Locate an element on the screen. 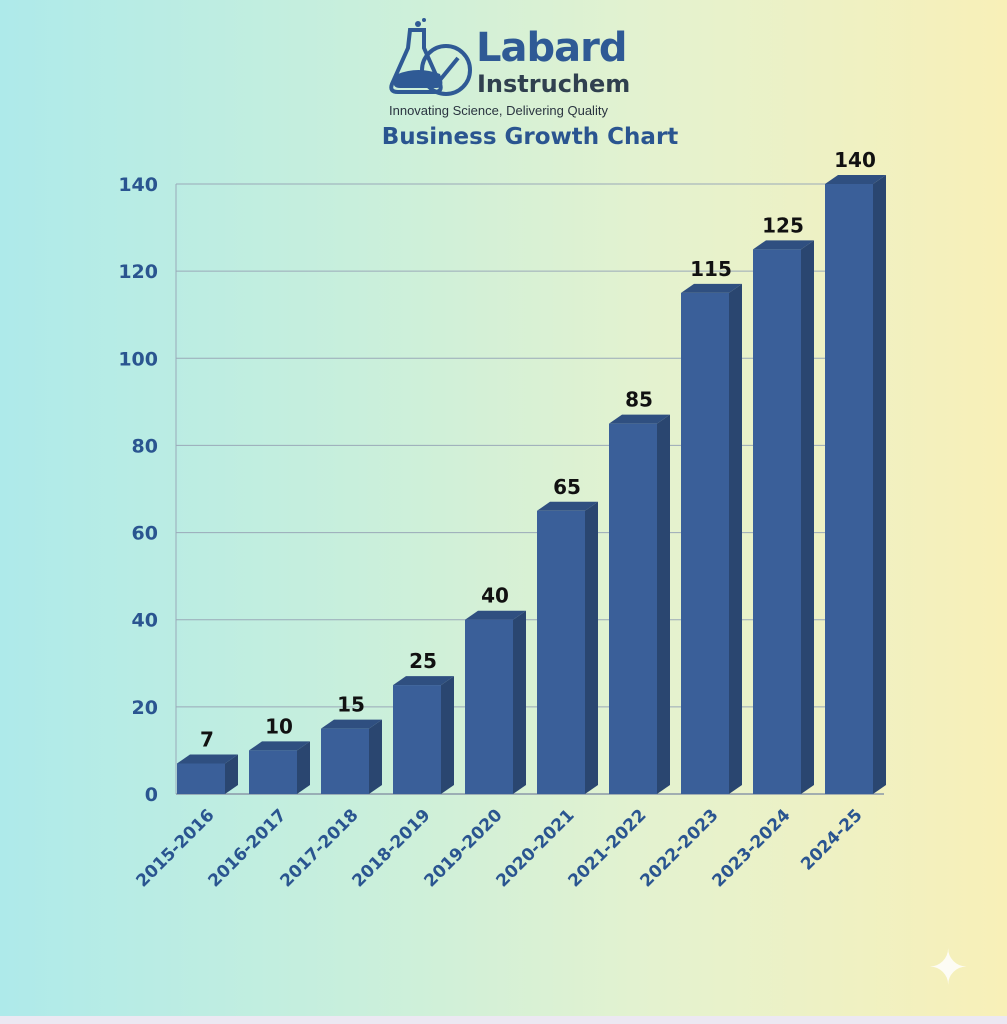 This screenshot has height=1024, width=1007. data-label: 40 is located at coordinates (495, 596).